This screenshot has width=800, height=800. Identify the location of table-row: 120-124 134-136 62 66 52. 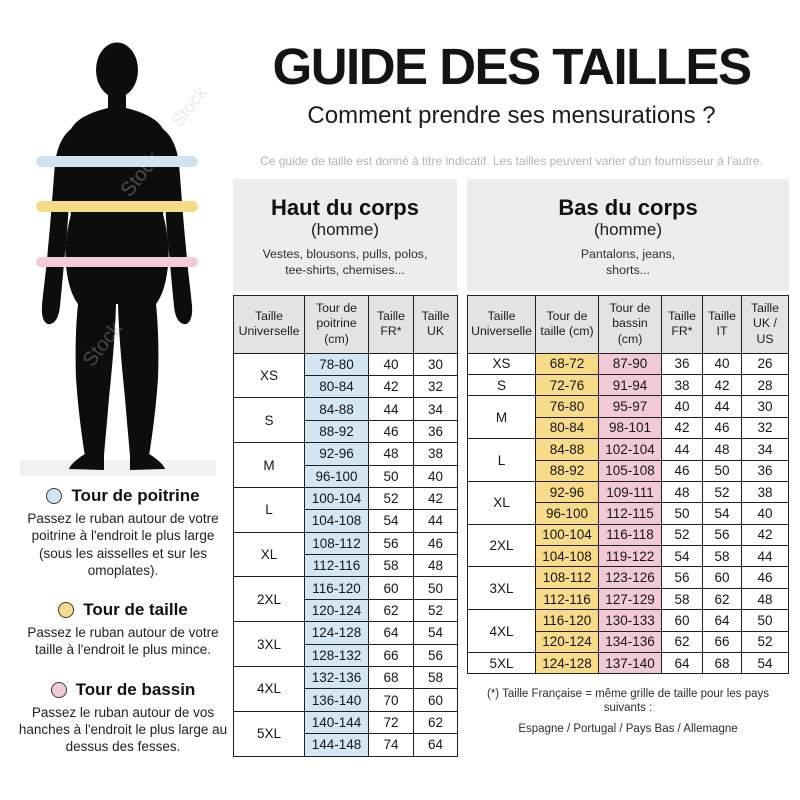
(628, 642).